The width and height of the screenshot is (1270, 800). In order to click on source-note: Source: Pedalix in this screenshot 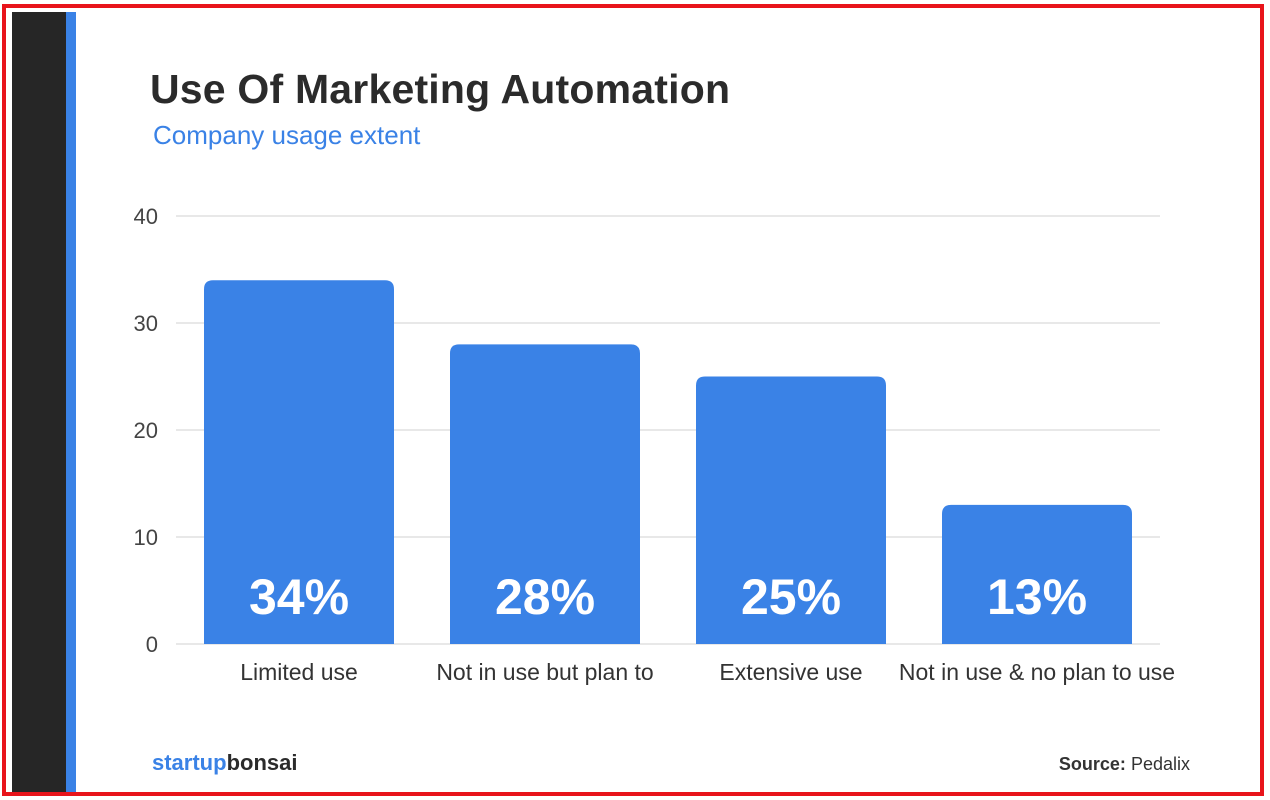, I will do `click(1124, 764)`.